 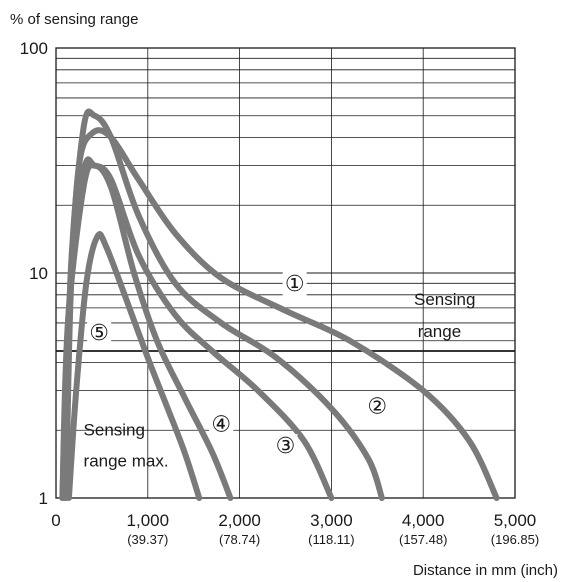 I want to click on x-tick-sublabel: (39.37), so click(x=147, y=539).